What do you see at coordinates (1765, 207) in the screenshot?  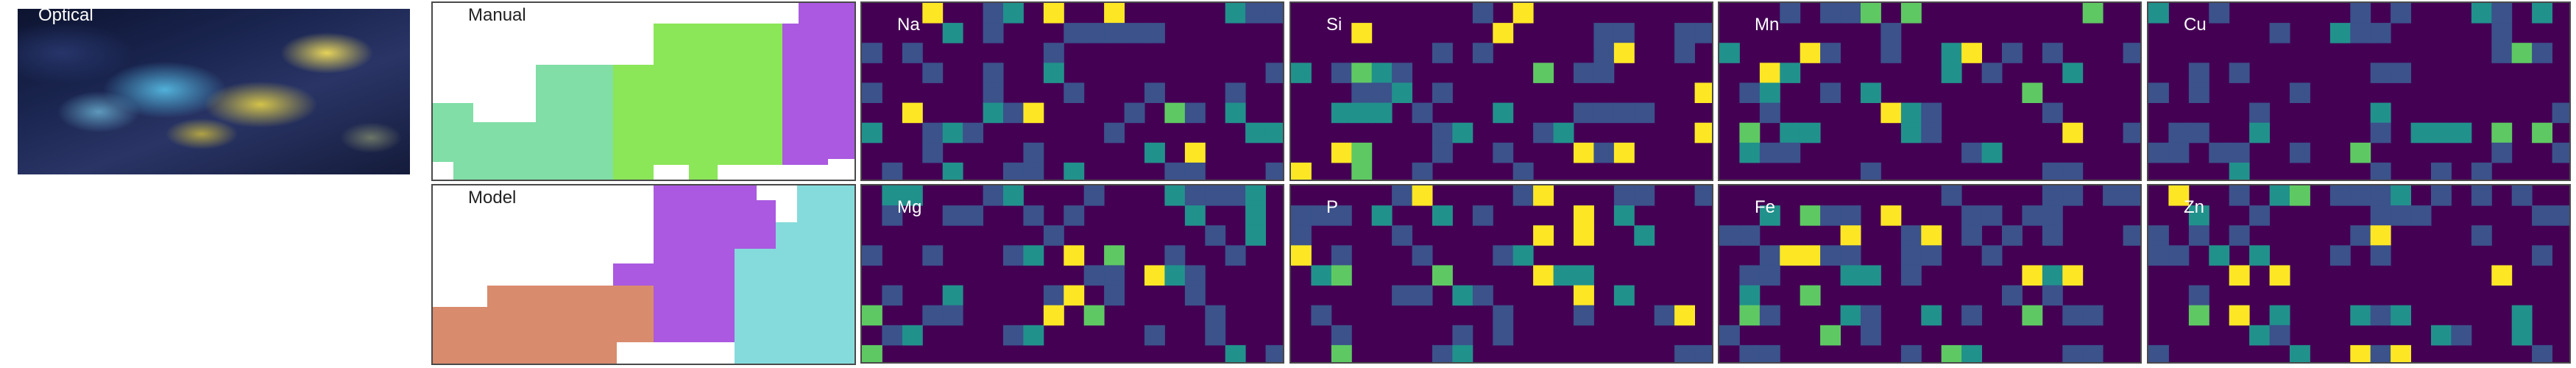 I see `element-label: Fe` at bounding box center [1765, 207].